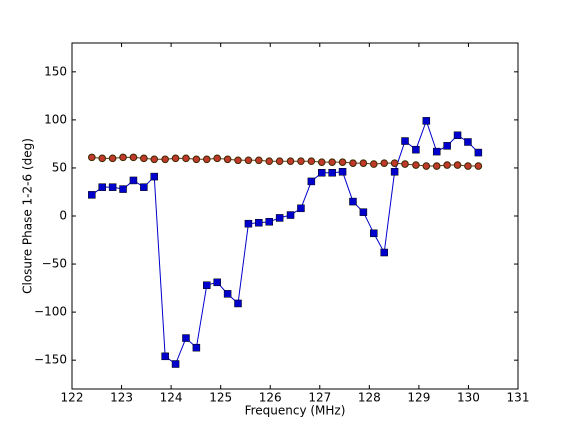 The image size is (576, 432). Describe the element at coordinates (28, 216) in the screenshot. I see `y-axis-label: Closure Phase 1-2-6 (deg)` at that location.